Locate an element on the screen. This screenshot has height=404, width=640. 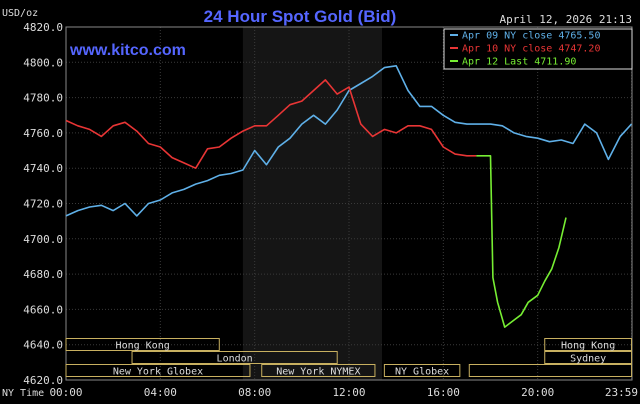
x-tick-label-1: 04:00 is located at coordinates (160, 392).